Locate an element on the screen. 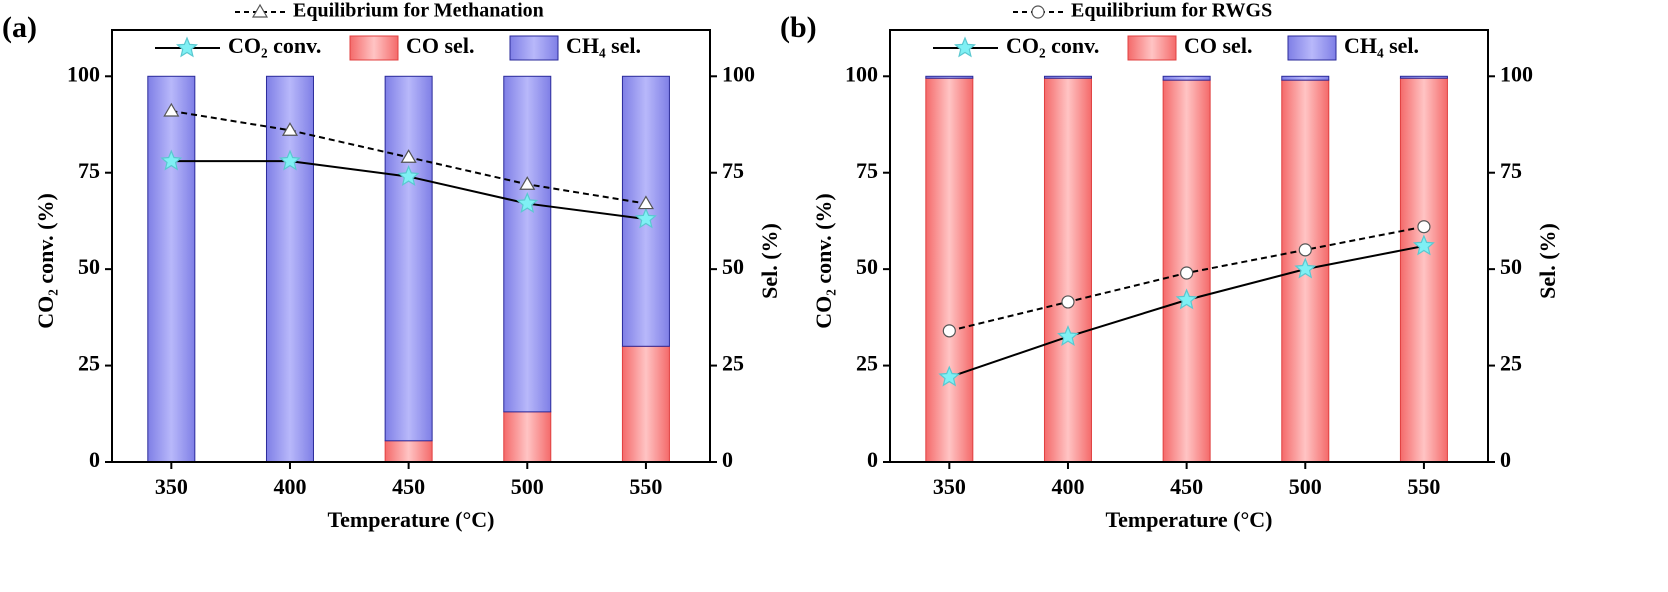  panel-label: (b) is located at coordinates (798, 27).